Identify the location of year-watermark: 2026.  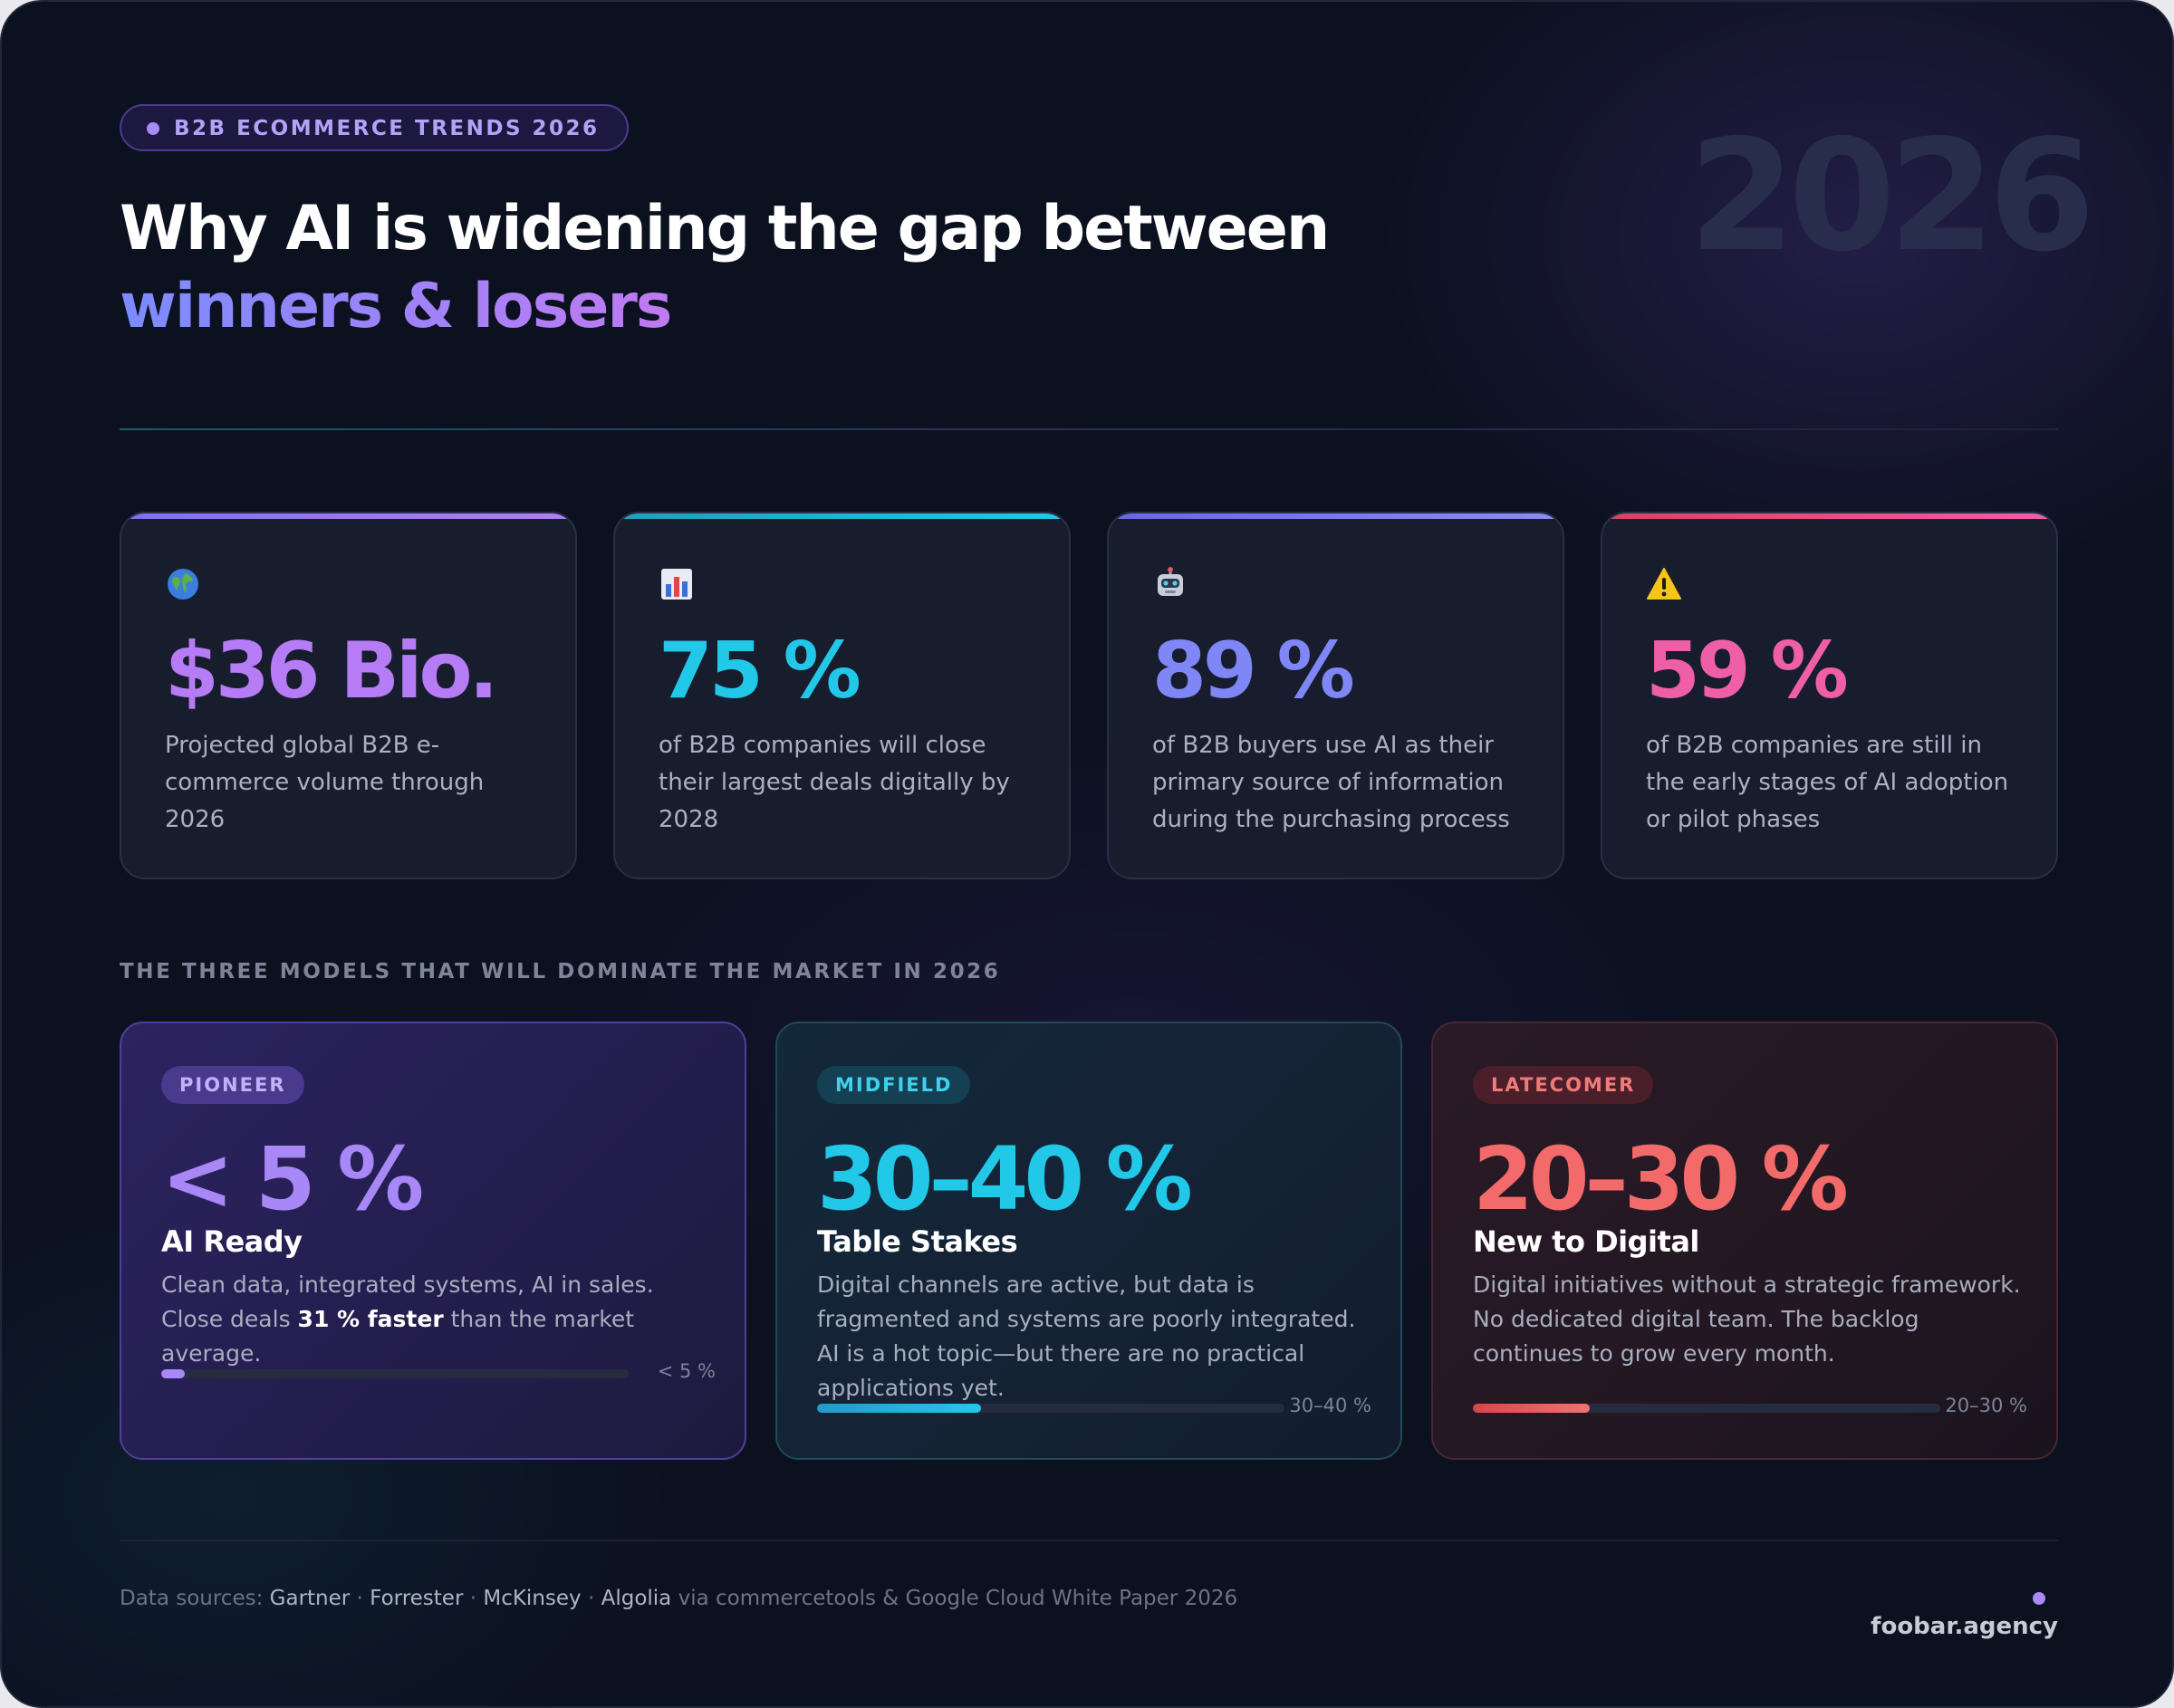
(1892, 196).